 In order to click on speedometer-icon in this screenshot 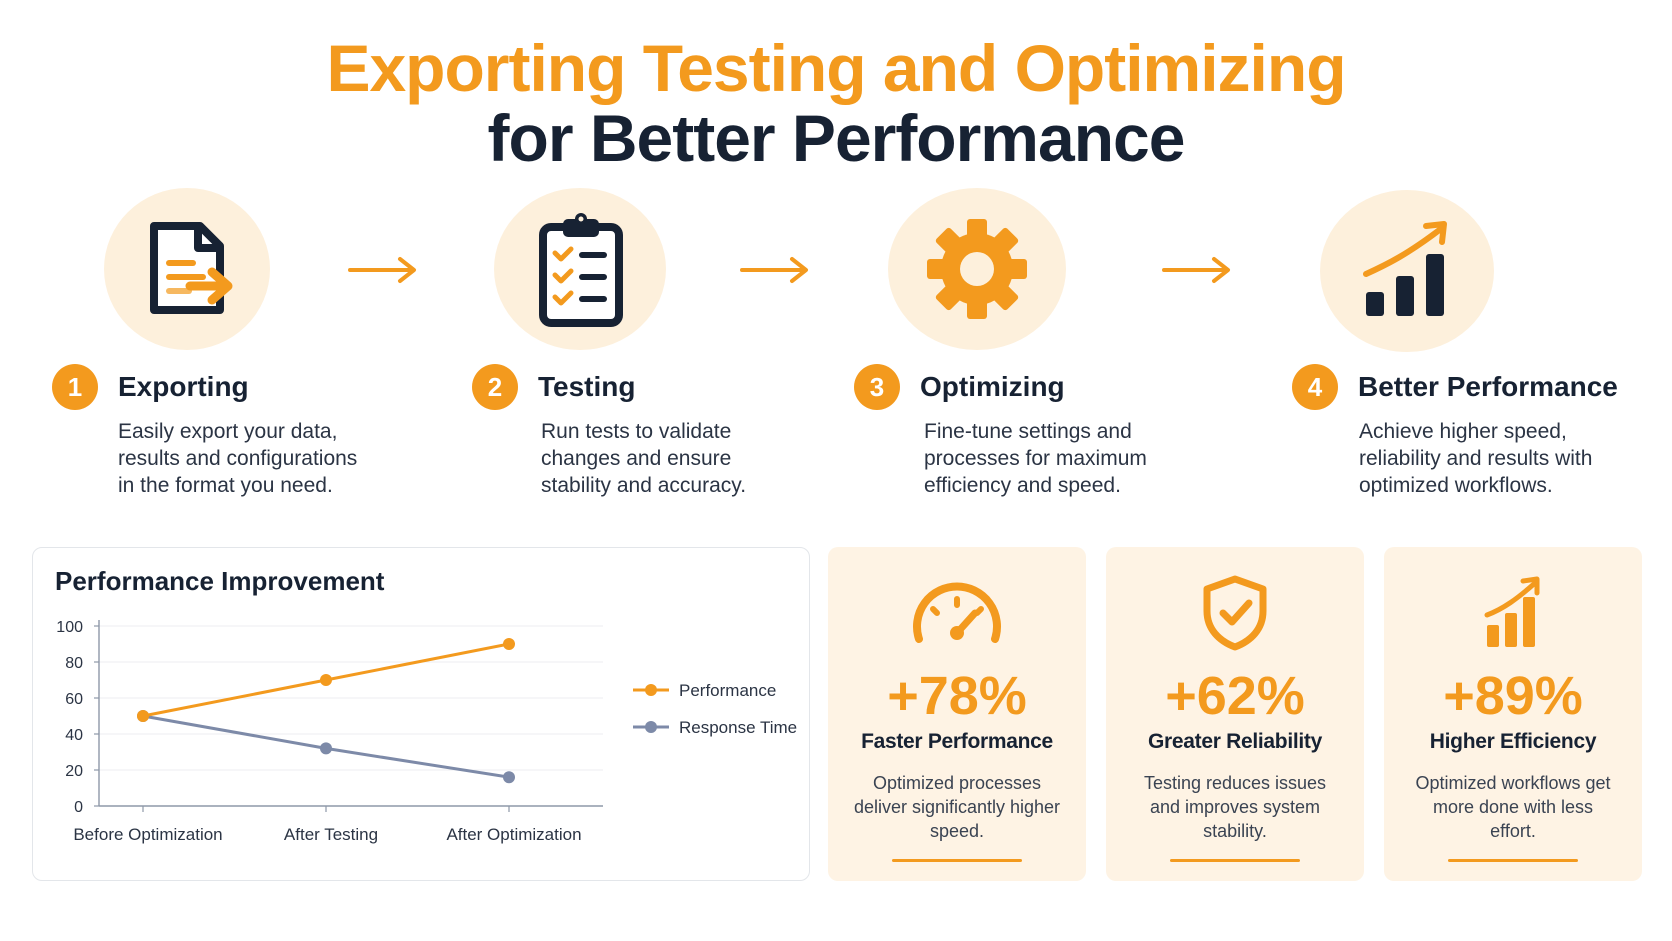, I will do `click(957, 612)`.